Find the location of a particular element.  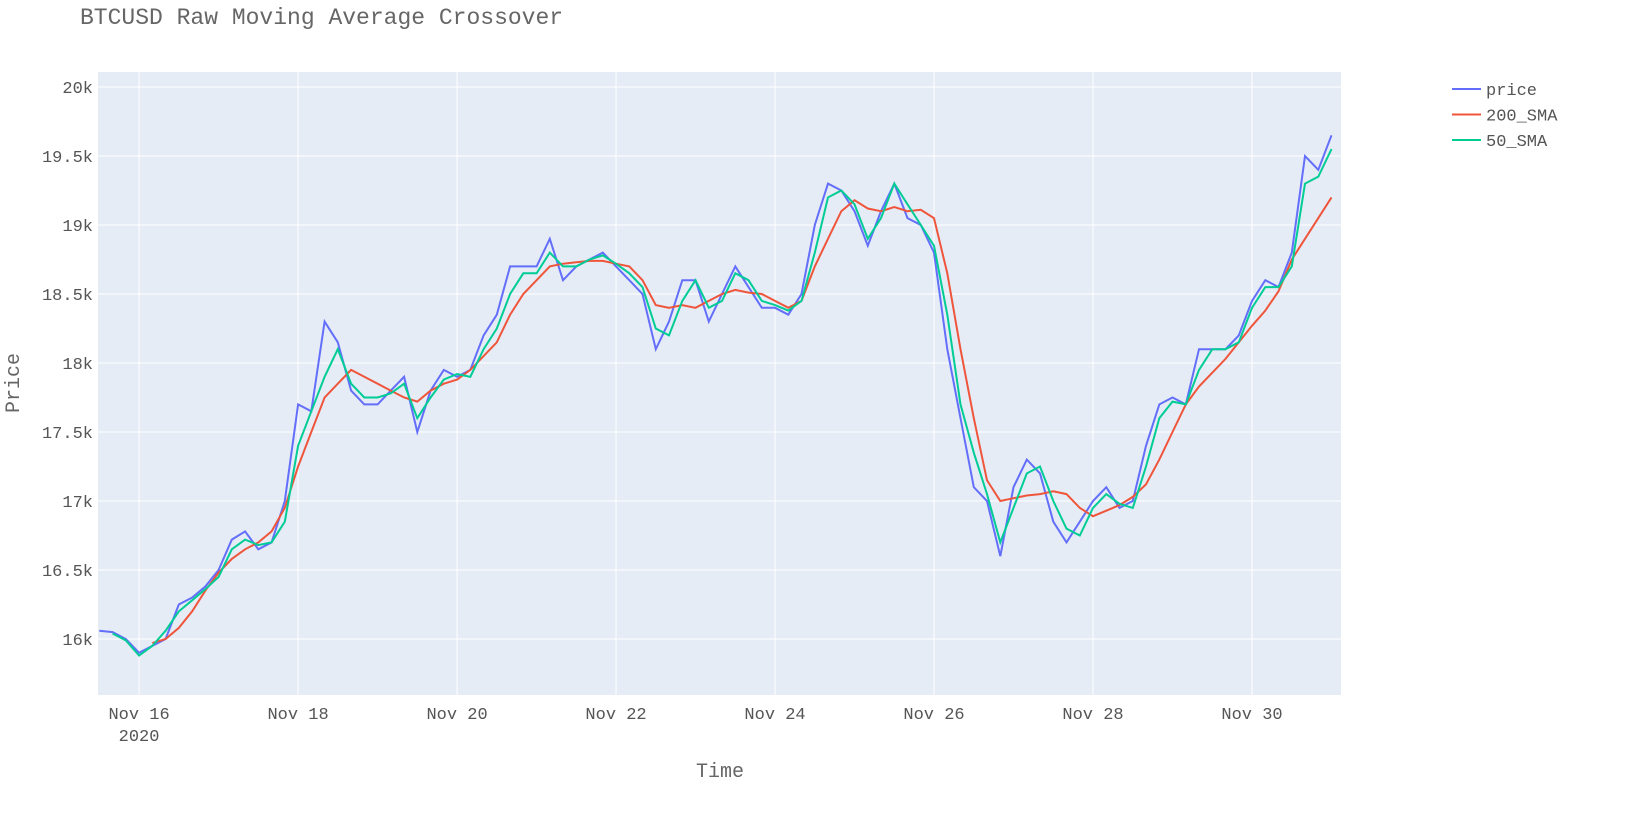

x-tick-label: Nov 30 is located at coordinates (1251, 715).